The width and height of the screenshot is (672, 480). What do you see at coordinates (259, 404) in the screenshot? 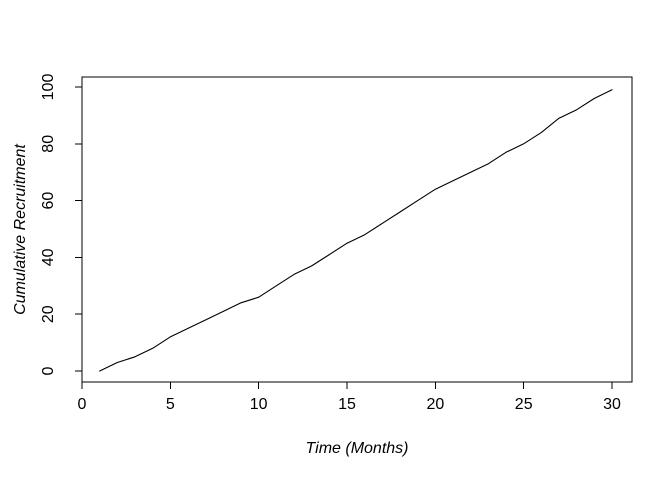
I see `x-tick-label: 10` at bounding box center [259, 404].